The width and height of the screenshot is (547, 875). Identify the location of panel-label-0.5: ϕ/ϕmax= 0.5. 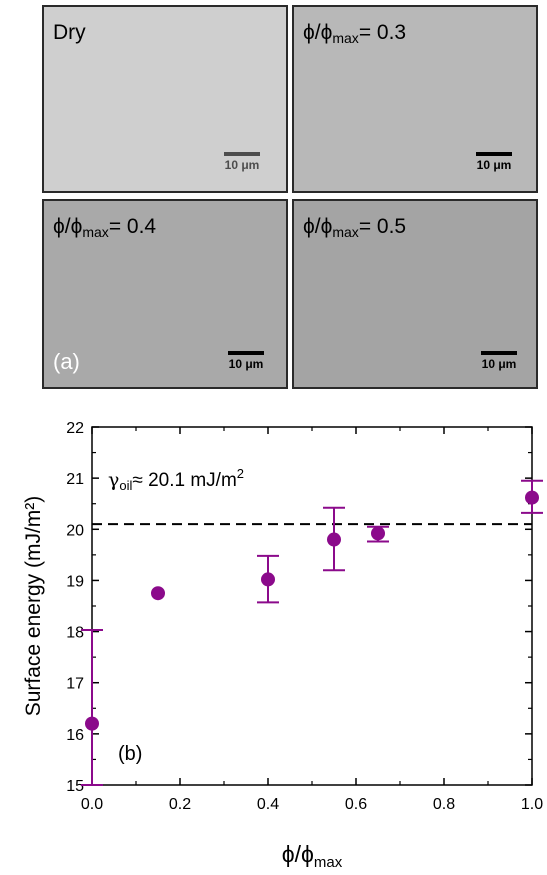
(355, 227).